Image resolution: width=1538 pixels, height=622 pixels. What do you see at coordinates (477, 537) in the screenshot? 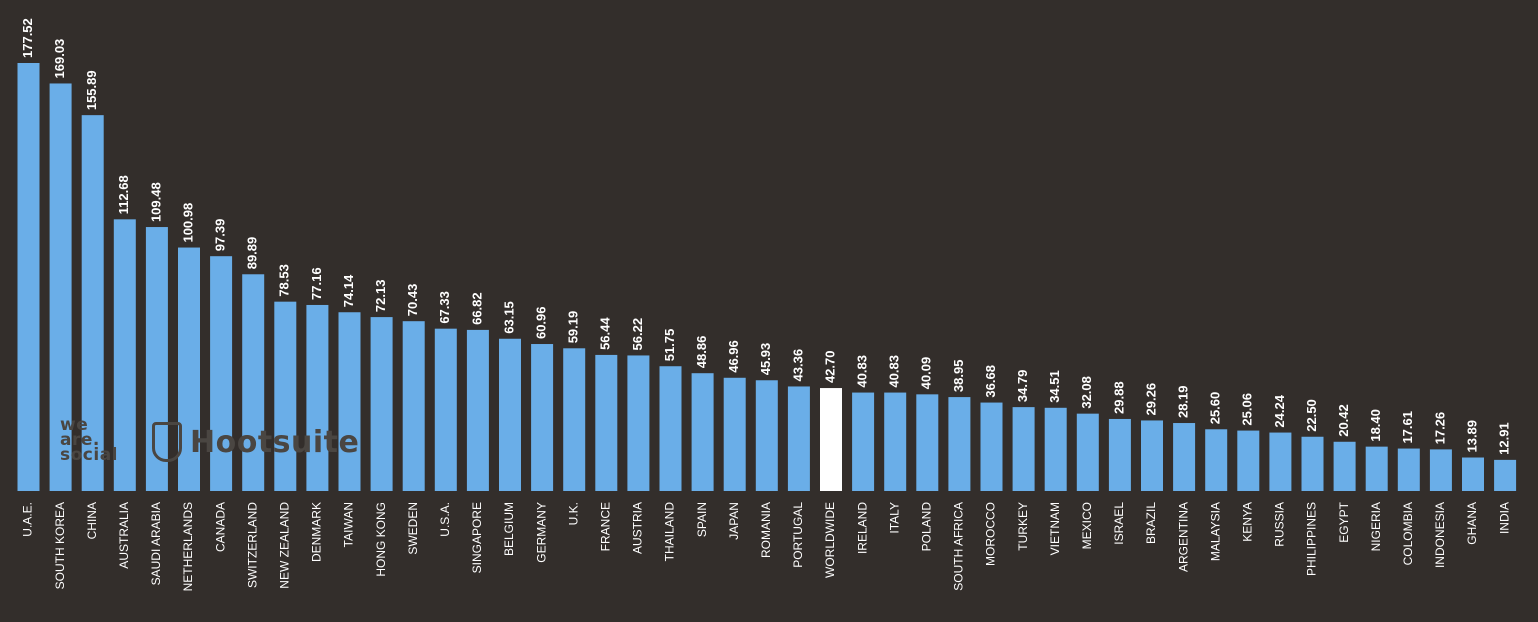
I see `category-label: SINGAPORE` at bounding box center [477, 537].